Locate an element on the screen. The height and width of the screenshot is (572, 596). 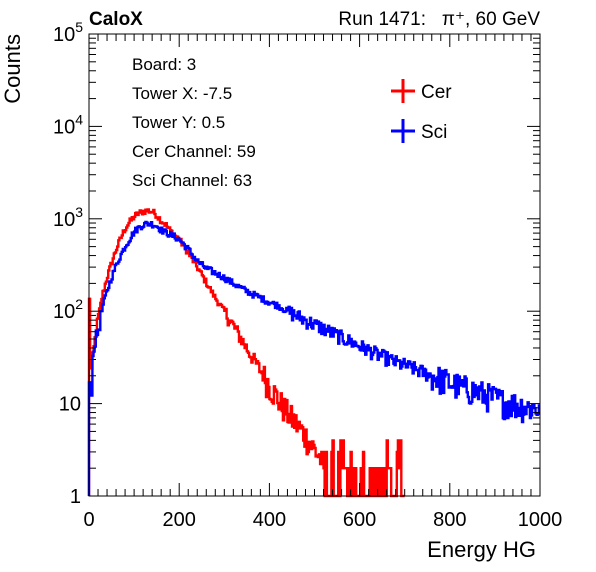
chart-label-right: Run 1471: π⁺, 60 GeV is located at coordinates (439, 19).